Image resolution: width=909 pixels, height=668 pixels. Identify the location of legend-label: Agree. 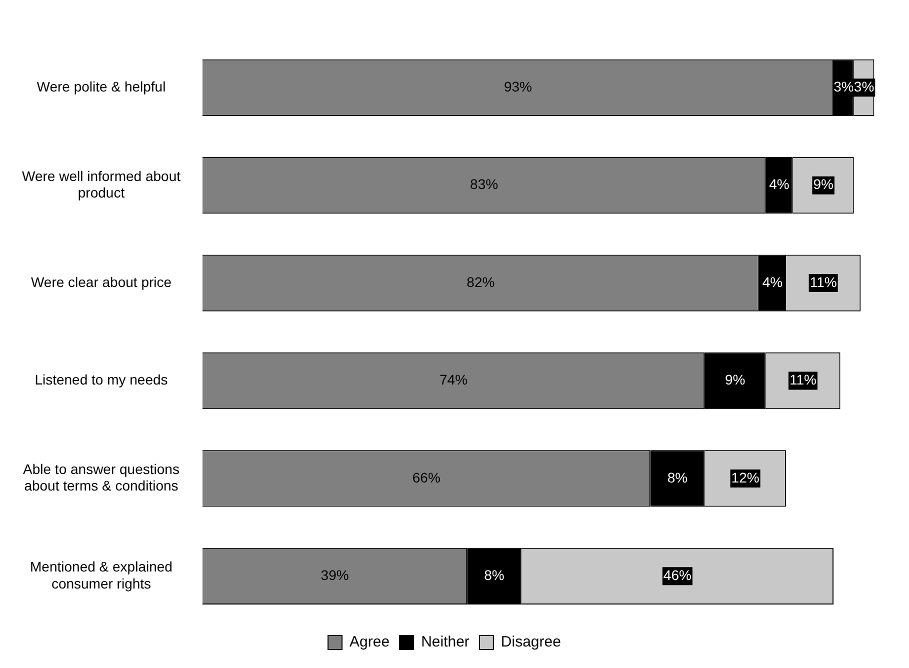
(370, 642).